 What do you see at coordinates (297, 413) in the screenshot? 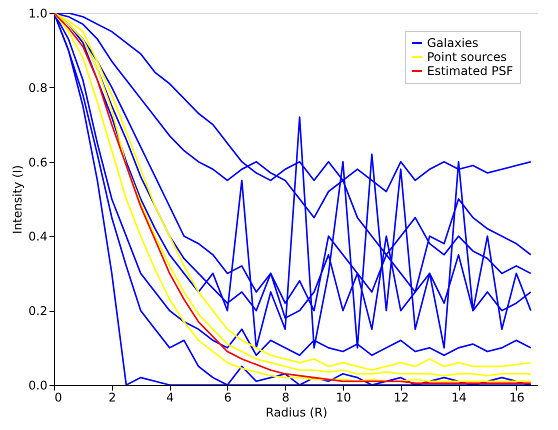
I see `x-axis-title: Radius (R)` at bounding box center [297, 413].